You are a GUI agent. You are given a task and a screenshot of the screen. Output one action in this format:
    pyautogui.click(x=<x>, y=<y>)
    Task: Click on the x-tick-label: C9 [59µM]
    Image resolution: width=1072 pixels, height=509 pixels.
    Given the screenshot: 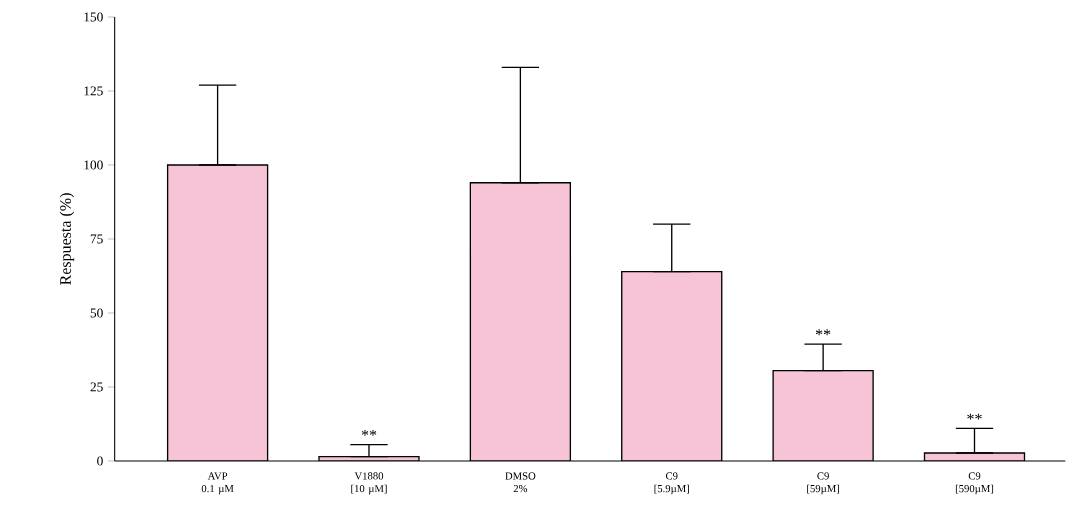 What is the action you would take?
    pyautogui.click(x=823, y=483)
    